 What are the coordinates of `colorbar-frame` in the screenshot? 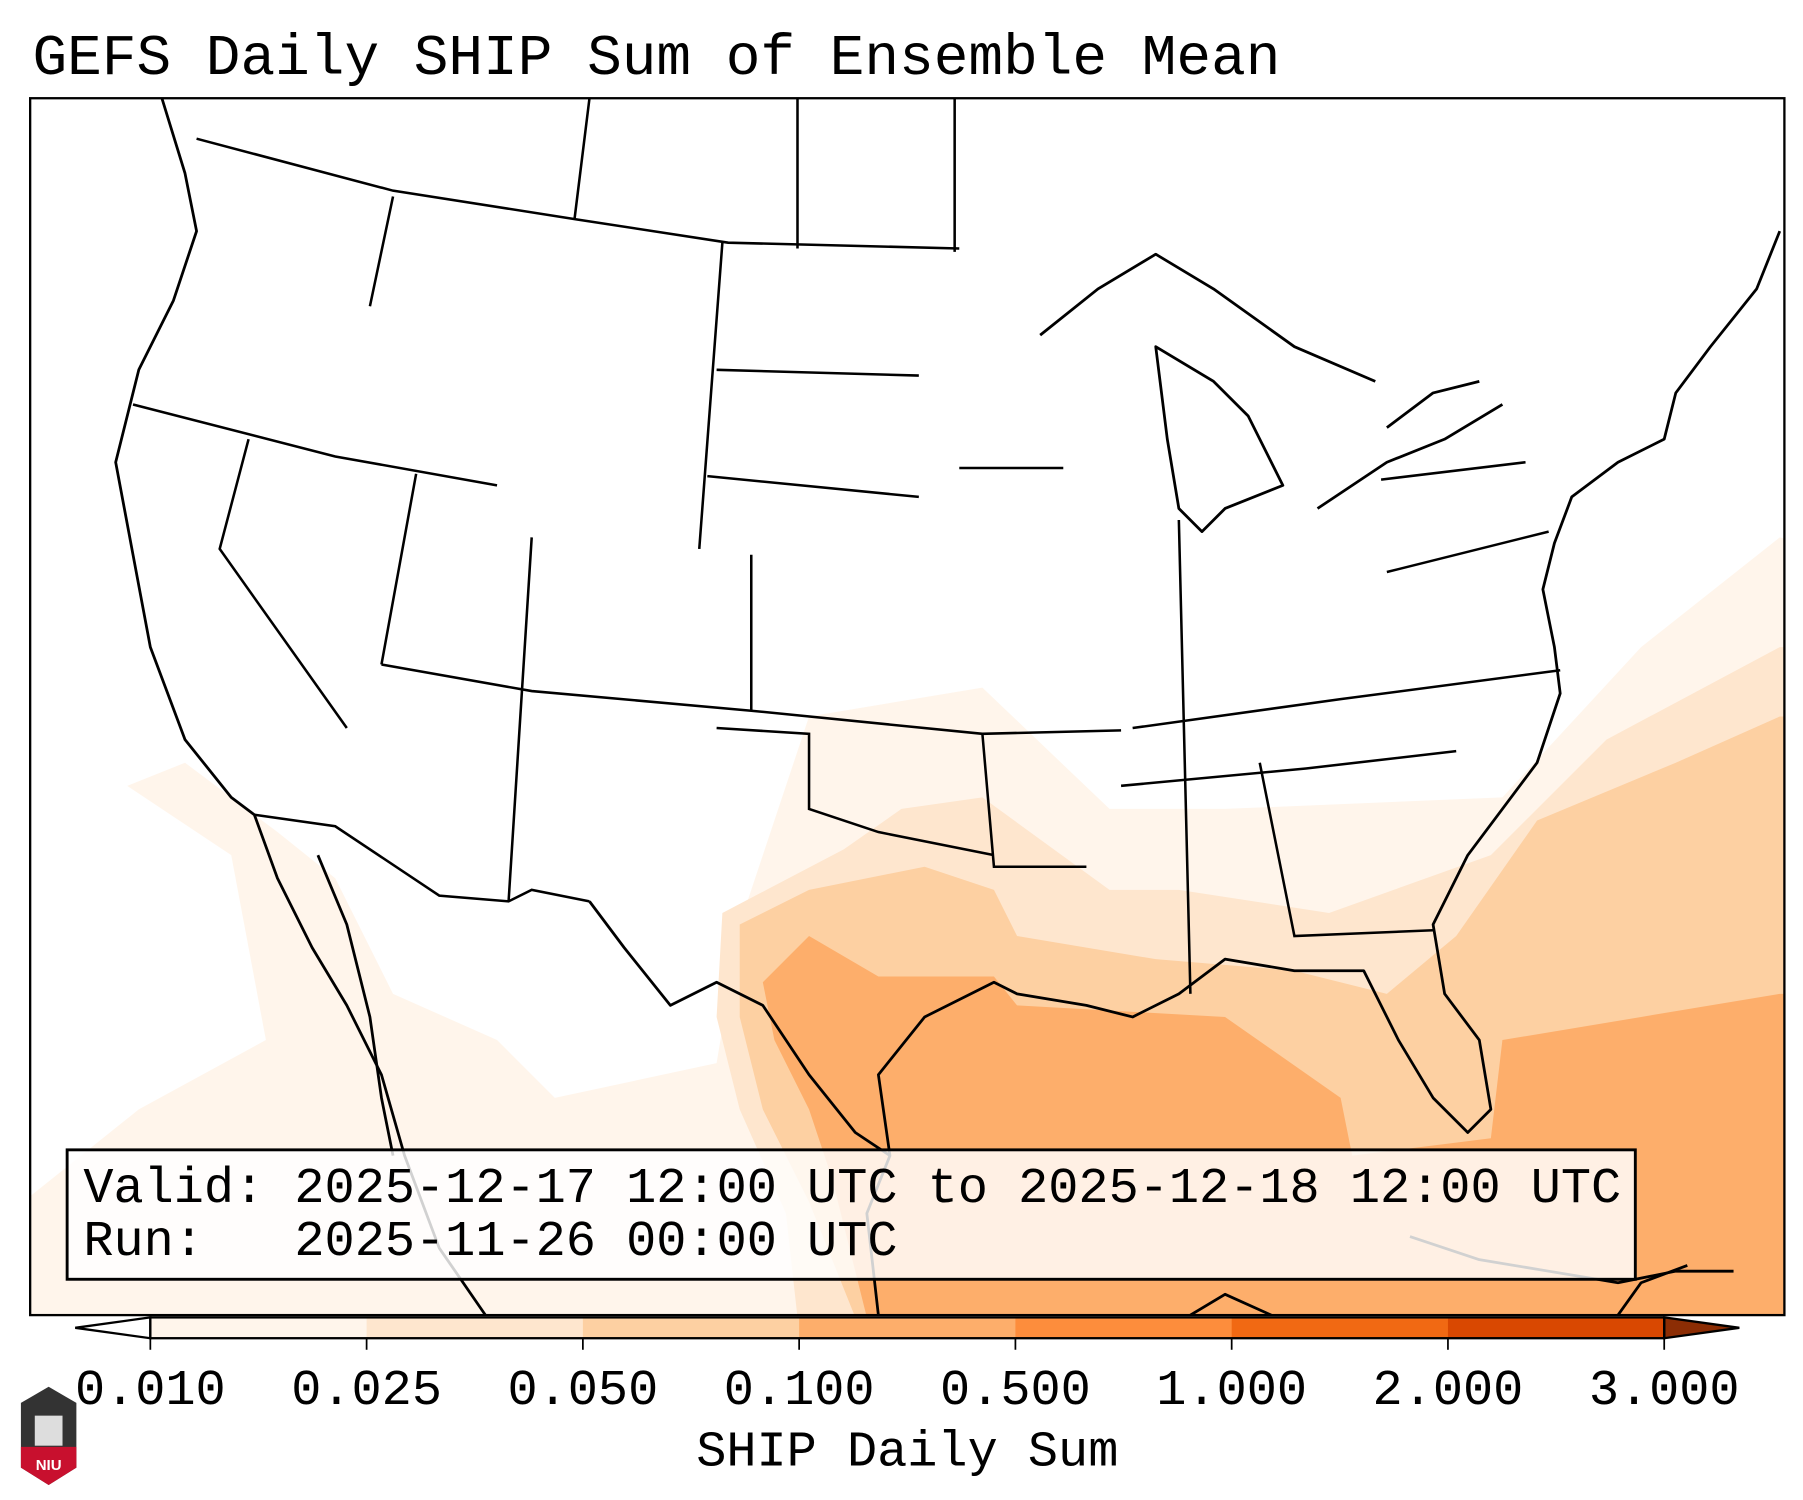 It's located at (907, 1328).